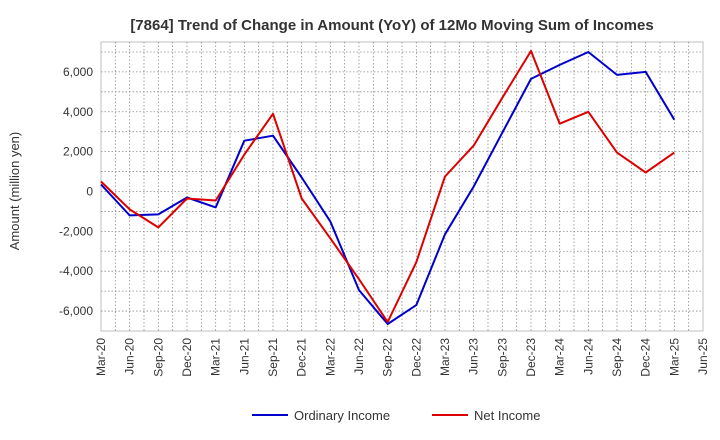 The height and width of the screenshot is (440, 720). Describe the element at coordinates (130, 356) in the screenshot. I see `x-tick-label: Jun-20` at that location.